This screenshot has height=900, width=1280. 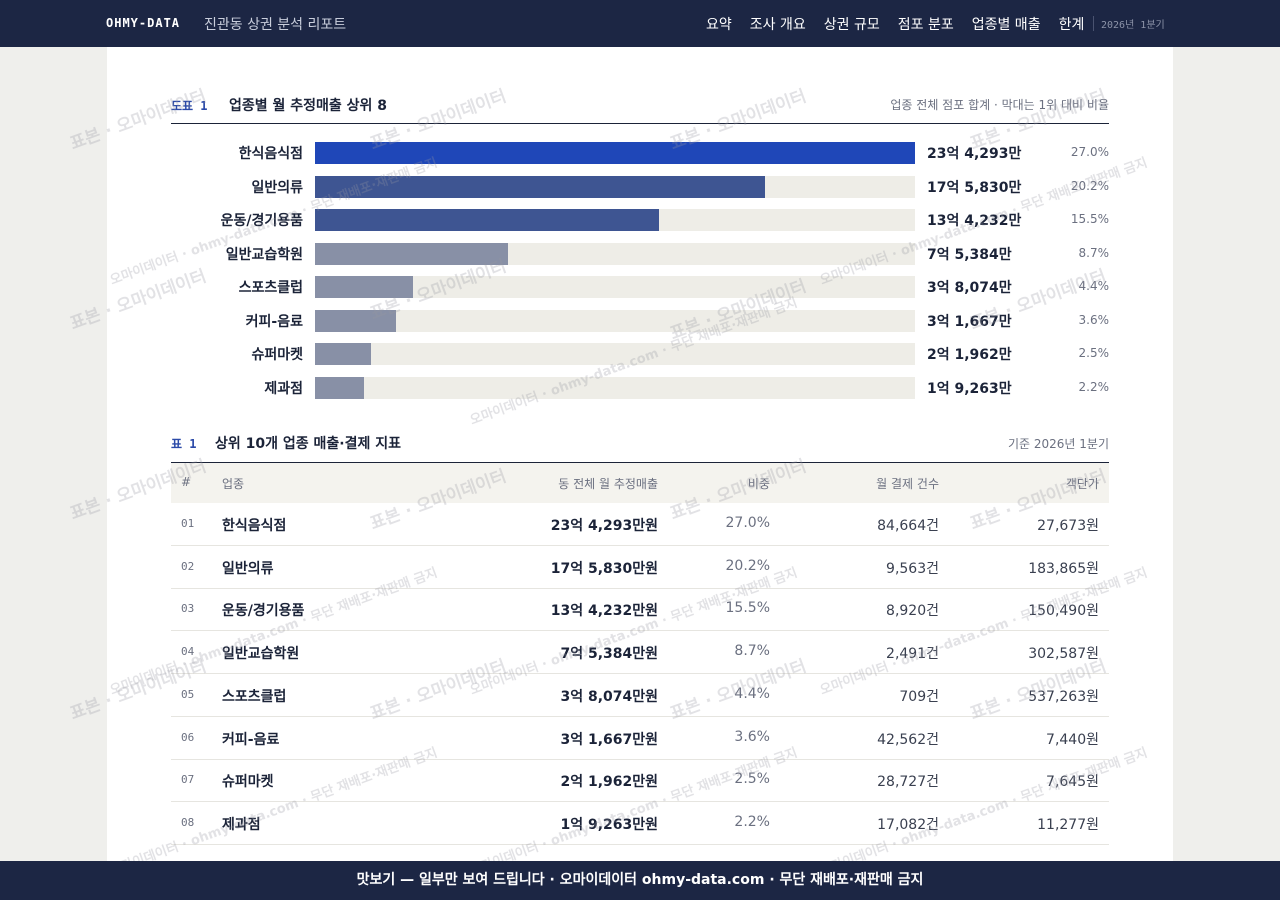 I want to click on value-label: 7억 5,384만, so click(x=969, y=254).